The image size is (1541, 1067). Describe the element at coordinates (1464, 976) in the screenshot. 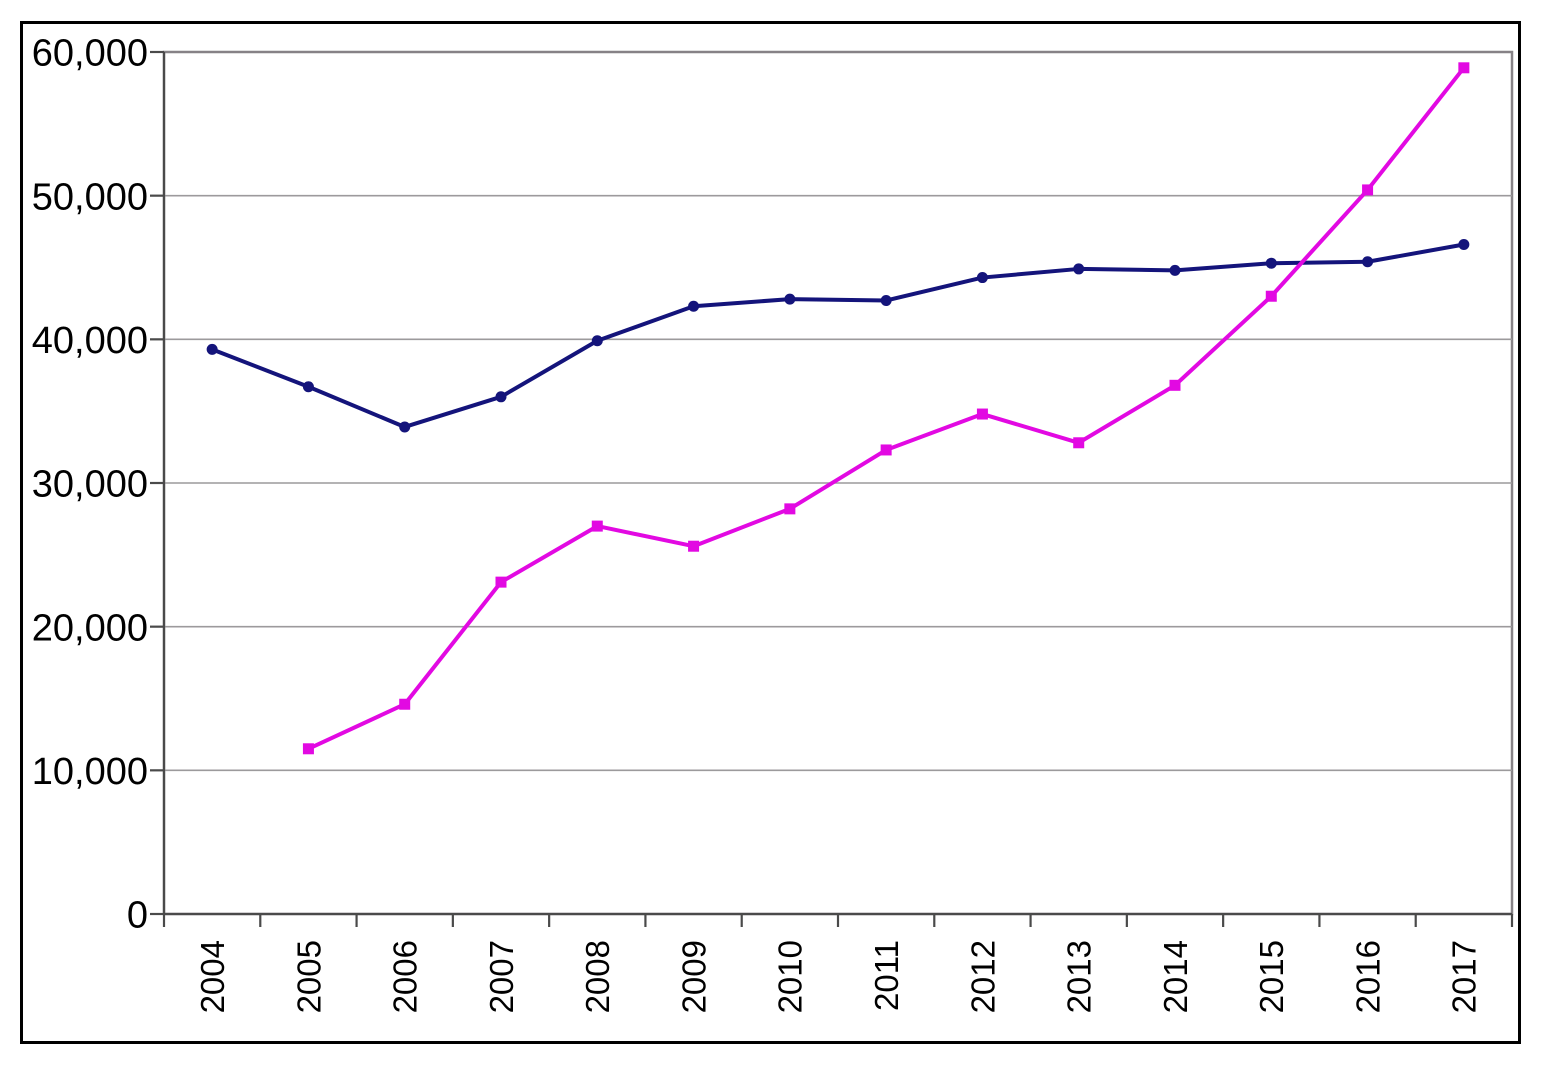

I see `x-axis-label: 2017` at that location.